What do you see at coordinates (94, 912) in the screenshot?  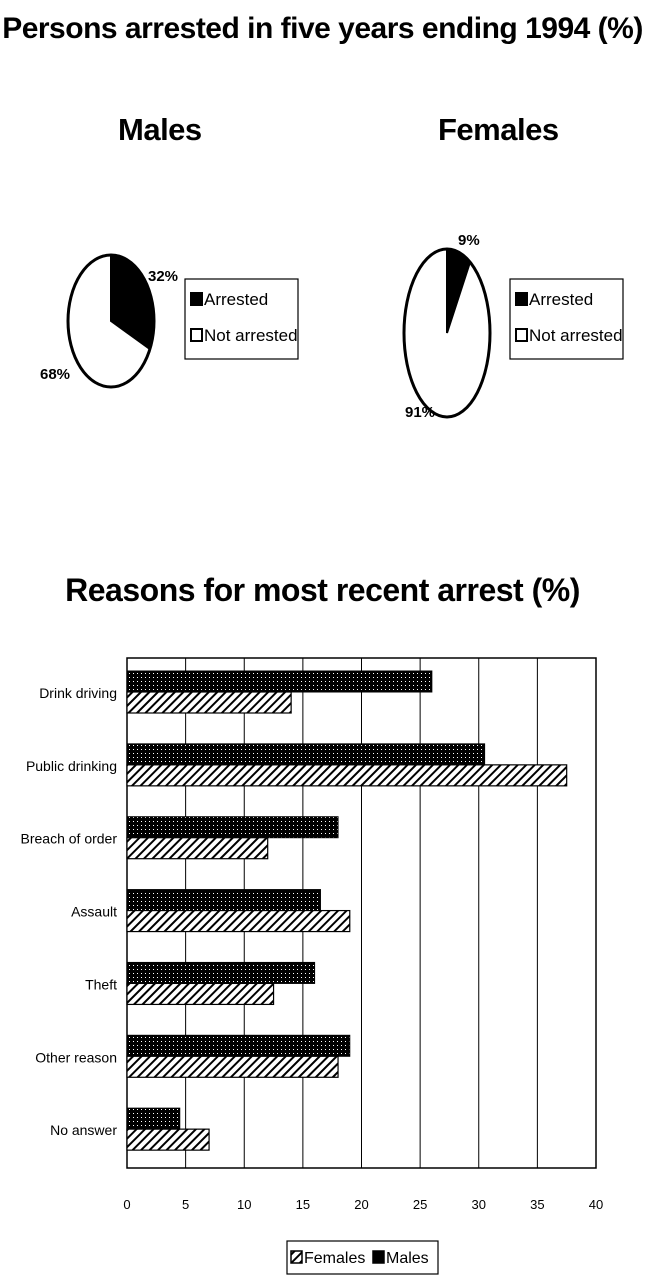 I see `y-category-label: Assault` at bounding box center [94, 912].